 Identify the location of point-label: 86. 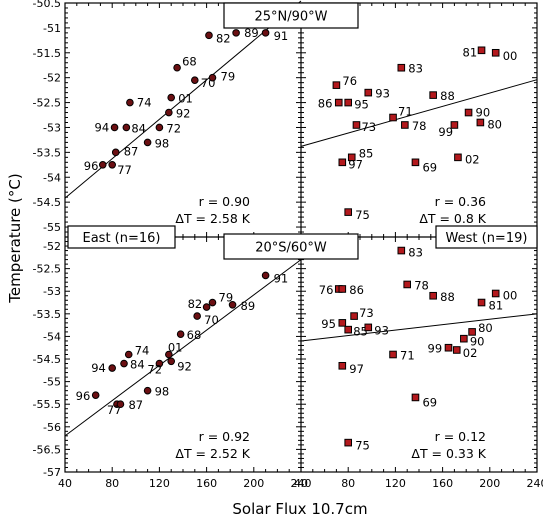
(356, 290).